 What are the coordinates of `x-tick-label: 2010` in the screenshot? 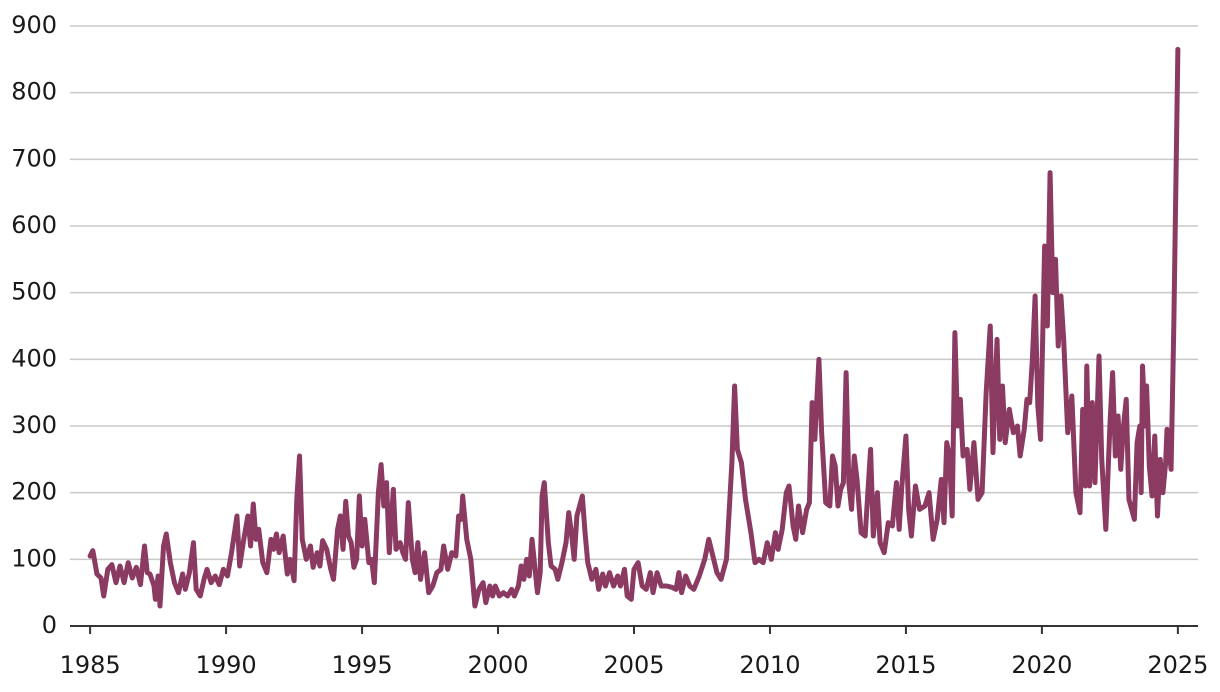 It's located at (769, 665).